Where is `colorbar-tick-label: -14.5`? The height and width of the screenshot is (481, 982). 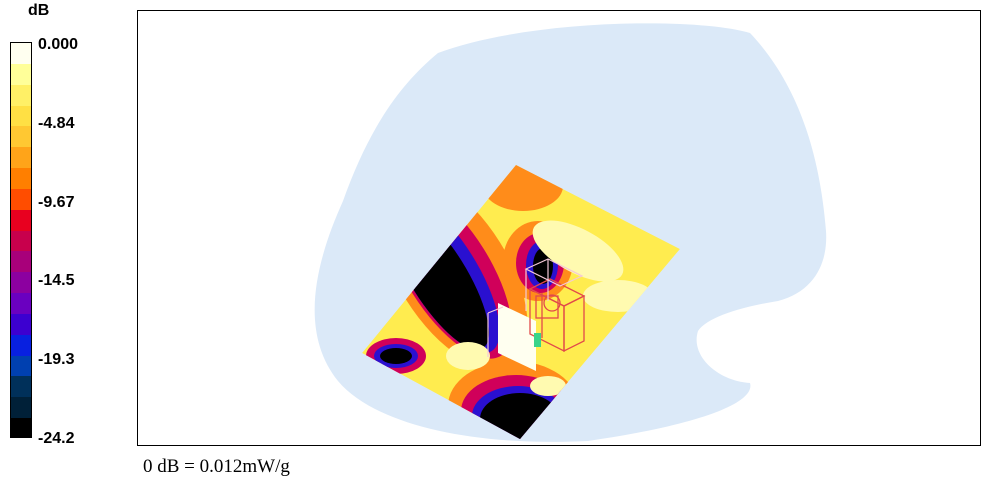
colorbar-tick-label: -14.5 is located at coordinates (56, 281).